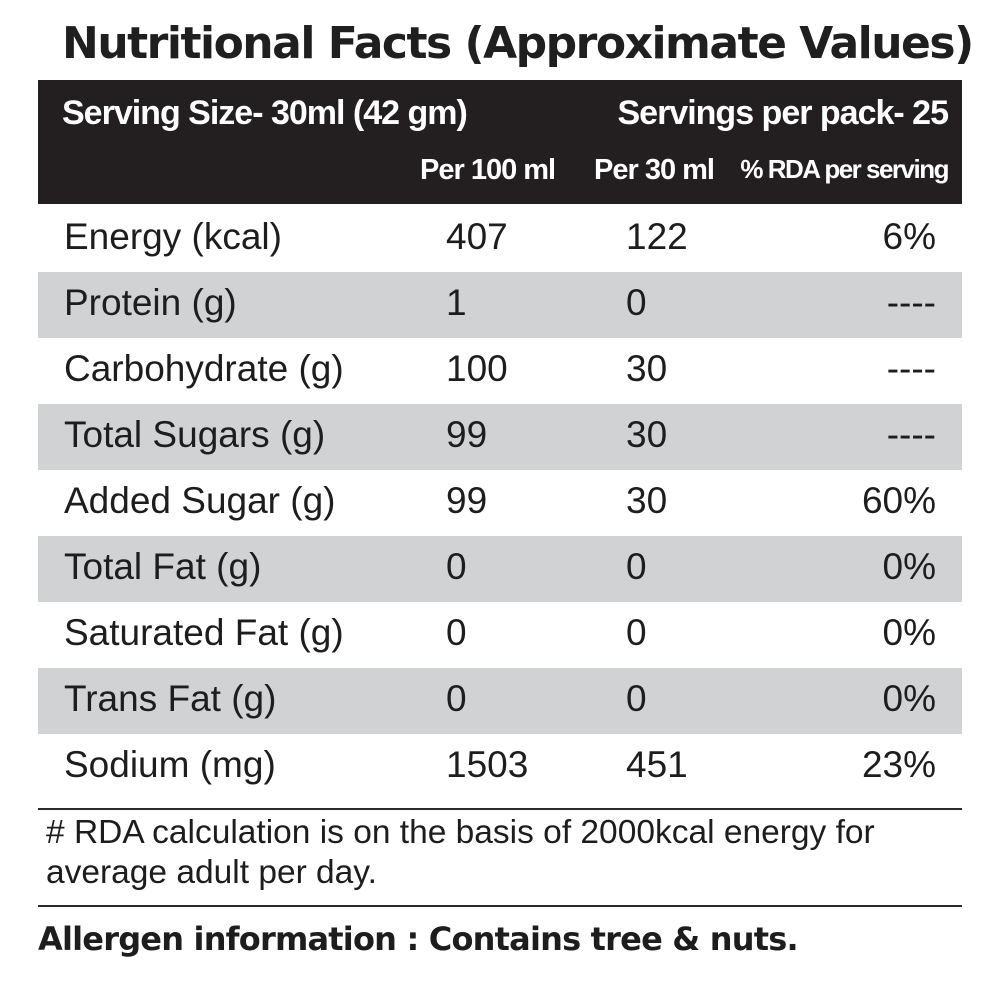 This screenshot has width=1000, height=1000. What do you see at coordinates (654, 170) in the screenshot?
I see `column-header-per-30ml: Per 30 ml` at bounding box center [654, 170].